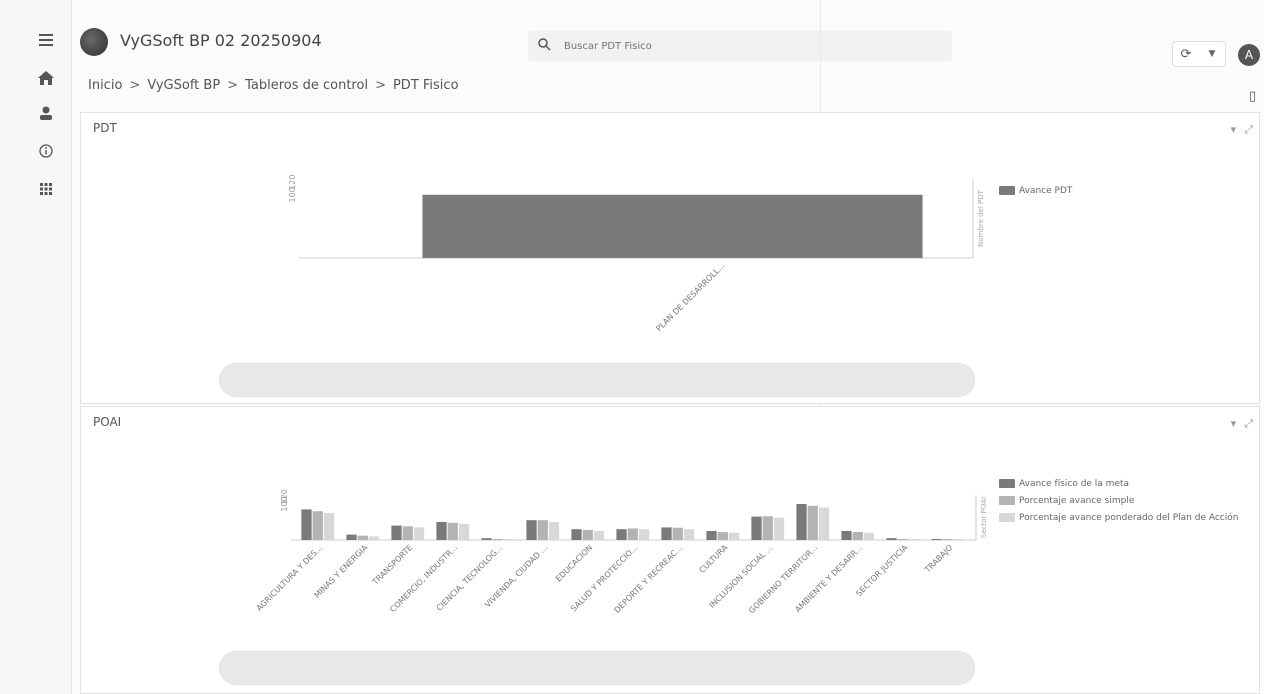  Describe the element at coordinates (184, 85) in the screenshot. I see `breadcrumb-item-vygsoft: VyGSoft BP` at that location.